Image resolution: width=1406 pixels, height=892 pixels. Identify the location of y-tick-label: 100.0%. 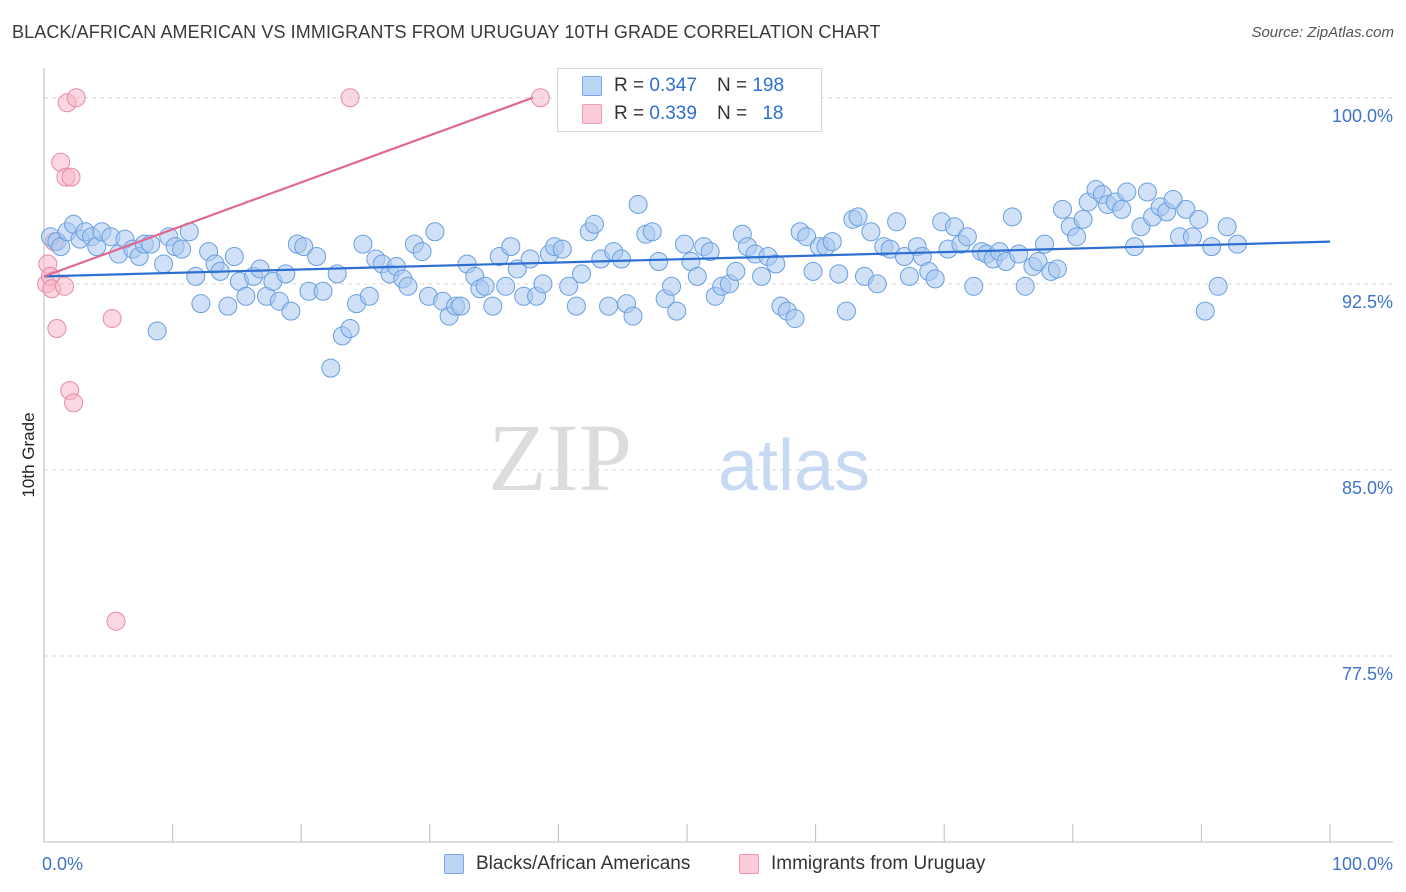
(1362, 116).